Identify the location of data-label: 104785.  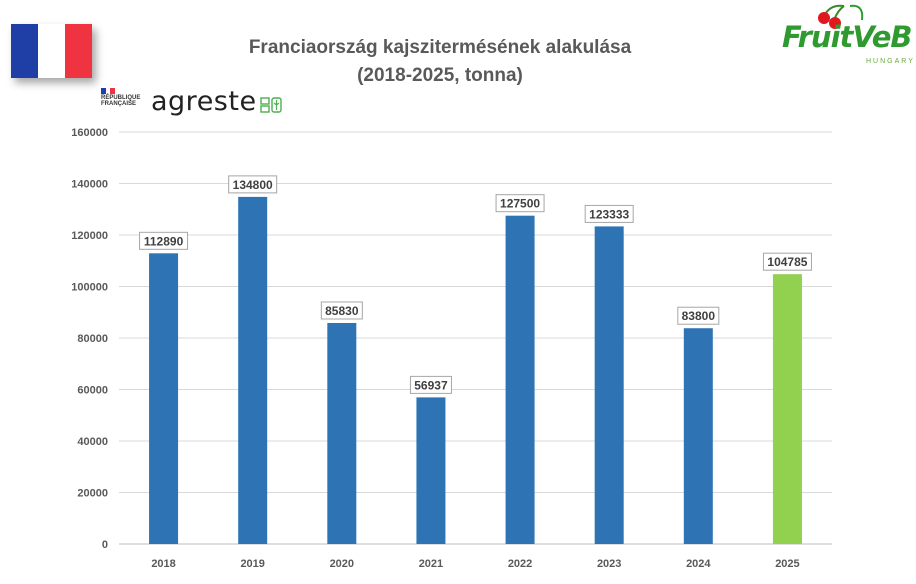
(787, 262).